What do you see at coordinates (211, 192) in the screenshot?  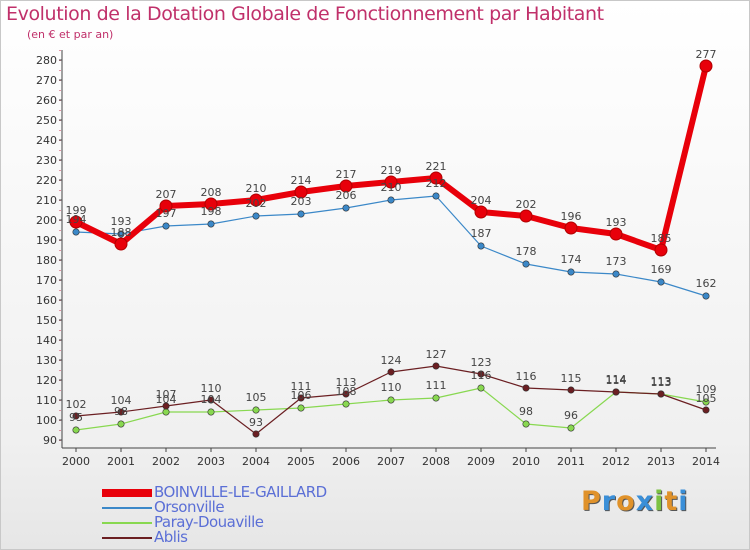 I see `data-label: 208` at bounding box center [211, 192].